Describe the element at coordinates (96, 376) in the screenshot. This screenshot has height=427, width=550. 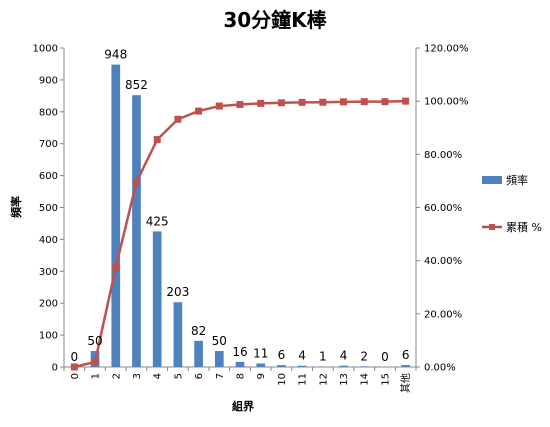
I see `x-tick-label: 1` at that location.